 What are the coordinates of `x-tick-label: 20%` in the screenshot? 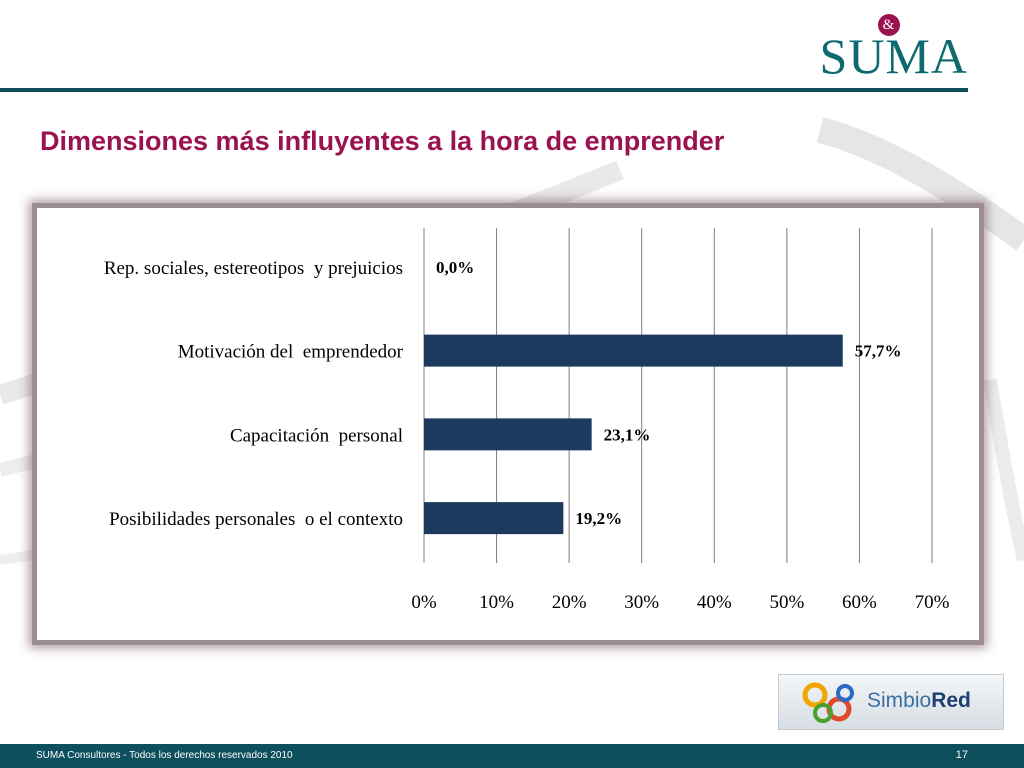 It's located at (569, 602).